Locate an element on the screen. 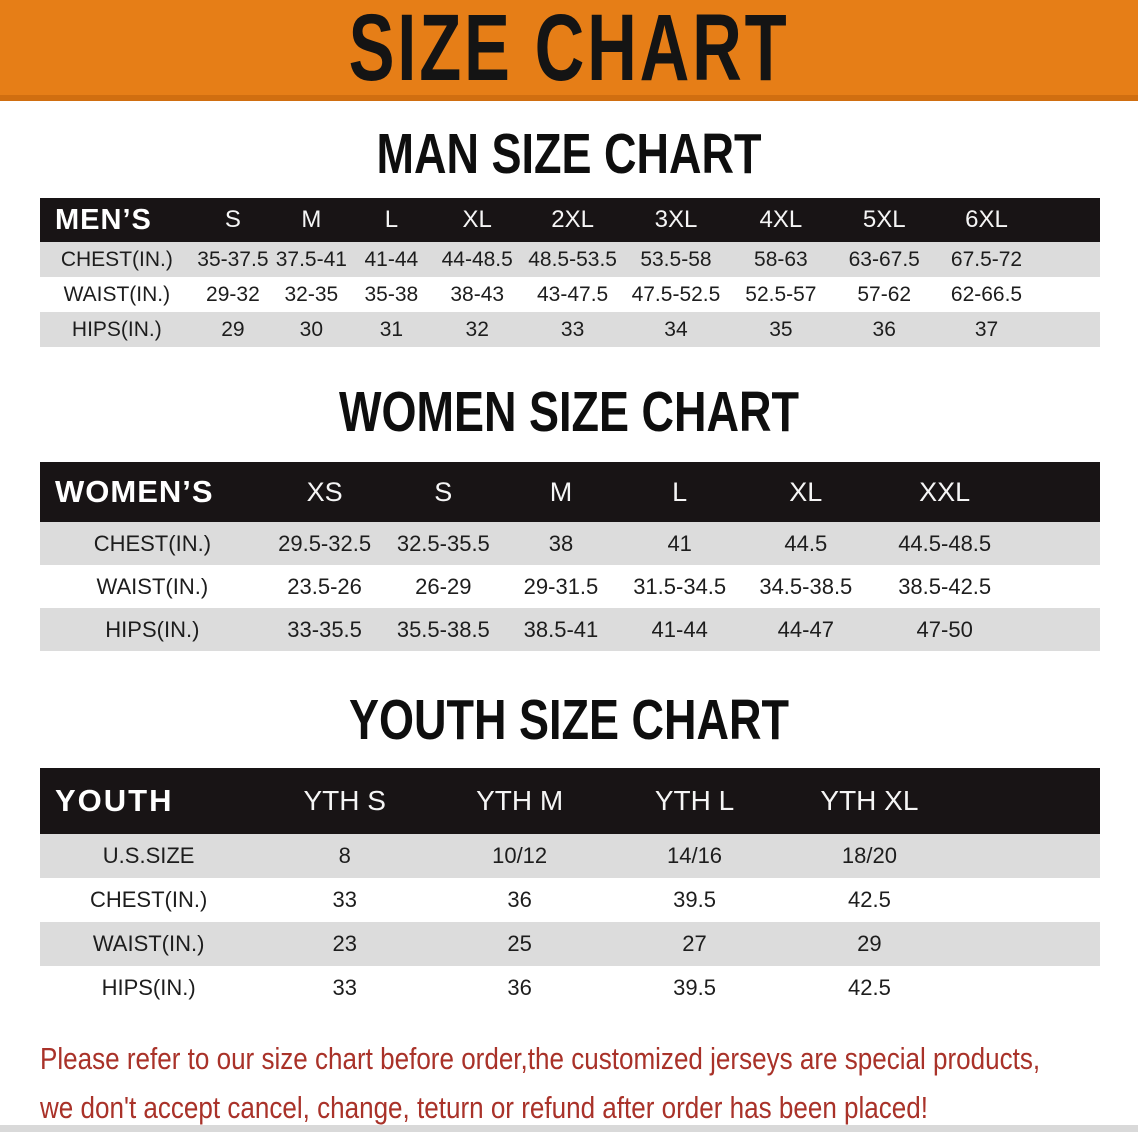  table-row: WAIST(IN.) 23 25 27 29 is located at coordinates (570, 944).